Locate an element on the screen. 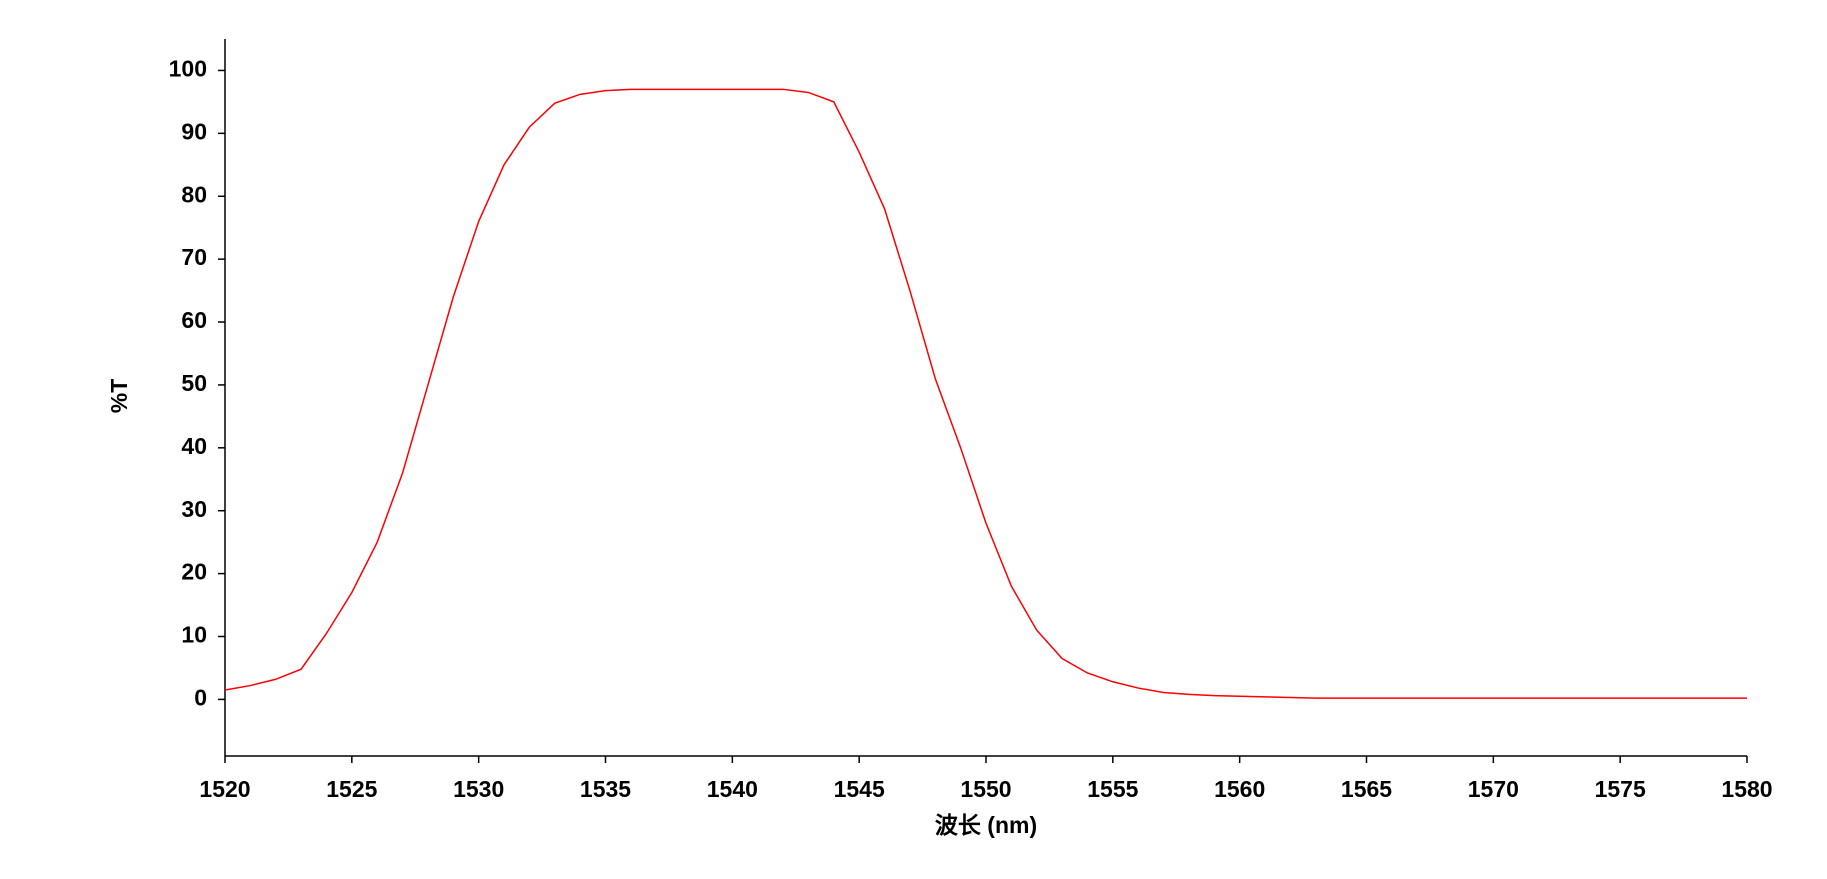 This screenshot has width=1827, height=879. y-tick-label: 80 is located at coordinates (194, 194).